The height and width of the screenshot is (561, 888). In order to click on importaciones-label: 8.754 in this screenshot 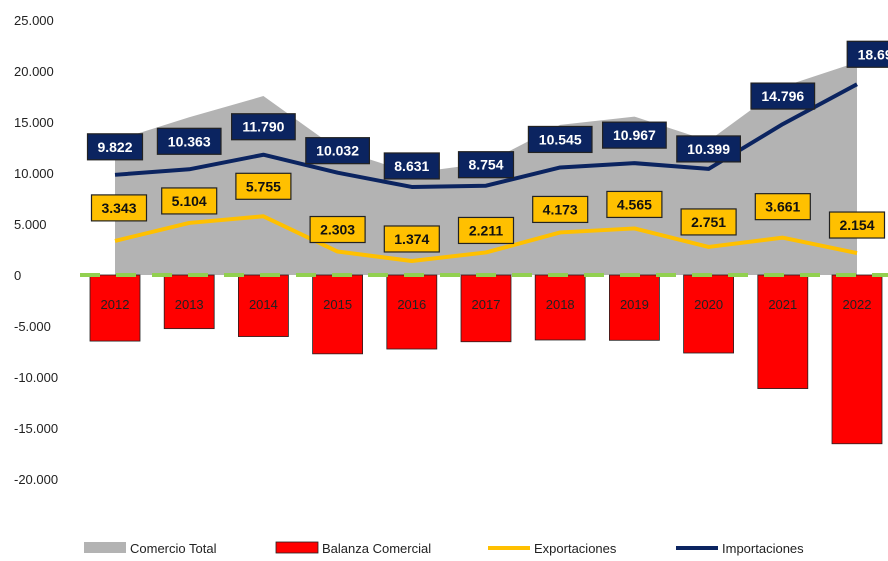, I will do `click(486, 165)`.